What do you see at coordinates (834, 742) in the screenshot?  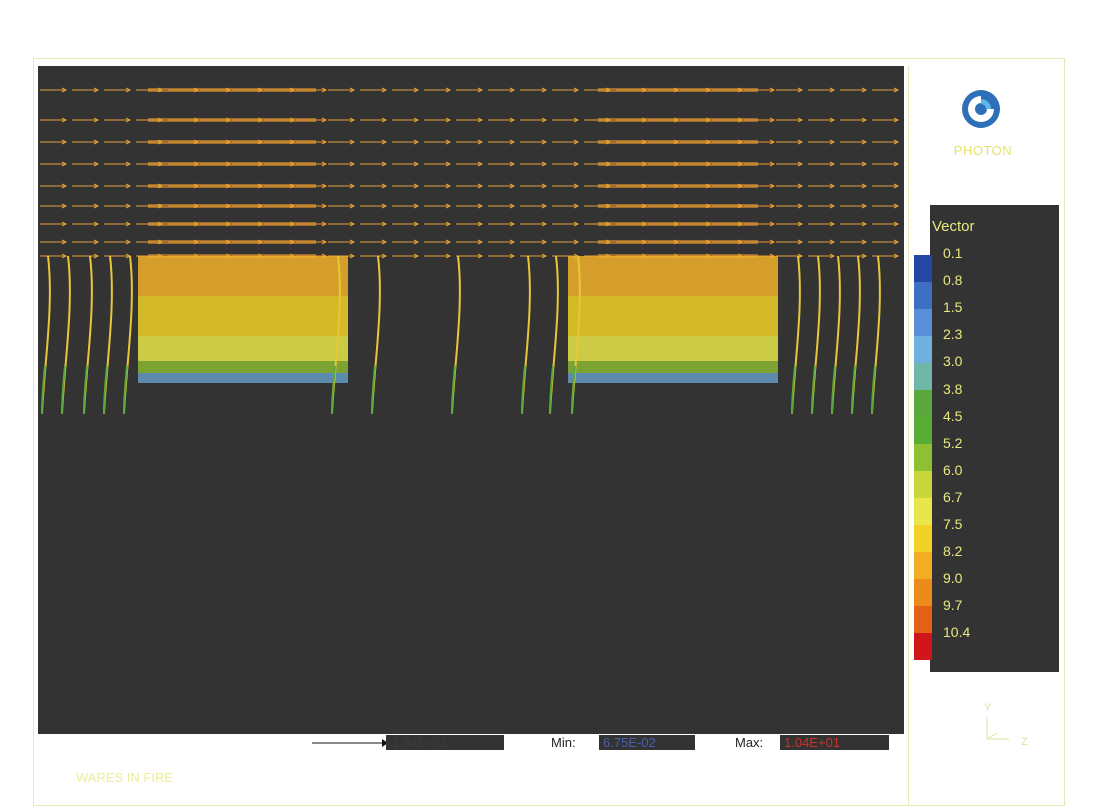 I see `max-value: 1.04E+01` at bounding box center [834, 742].